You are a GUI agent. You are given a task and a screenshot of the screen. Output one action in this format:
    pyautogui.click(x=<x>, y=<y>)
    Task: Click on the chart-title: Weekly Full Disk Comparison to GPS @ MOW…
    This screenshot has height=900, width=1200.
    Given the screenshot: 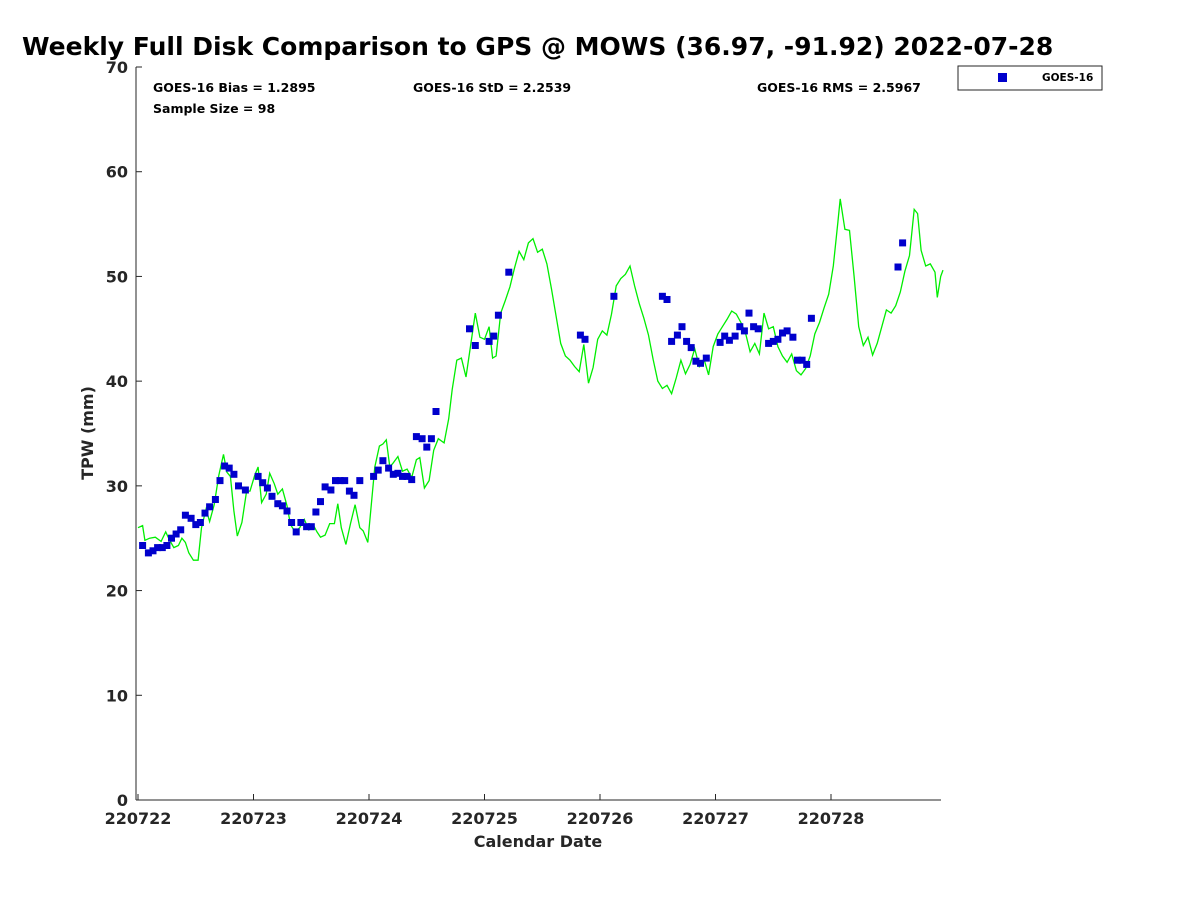 What is the action you would take?
    pyautogui.click(x=537, y=46)
    